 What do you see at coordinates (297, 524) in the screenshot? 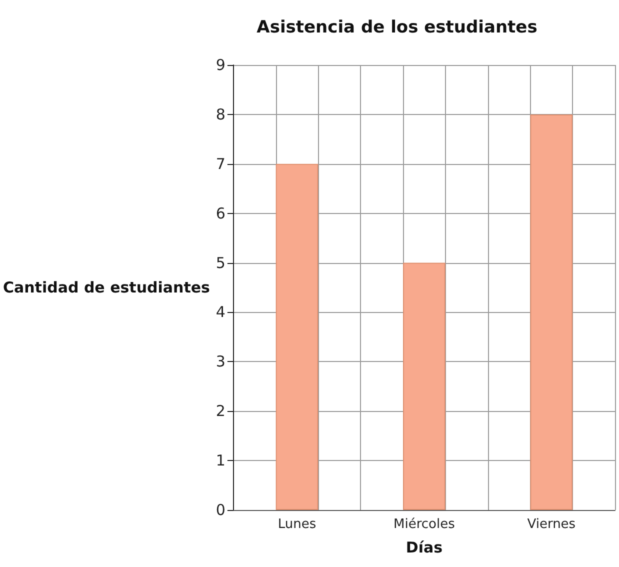
I see `x-tick-label: Lunes` at bounding box center [297, 524].